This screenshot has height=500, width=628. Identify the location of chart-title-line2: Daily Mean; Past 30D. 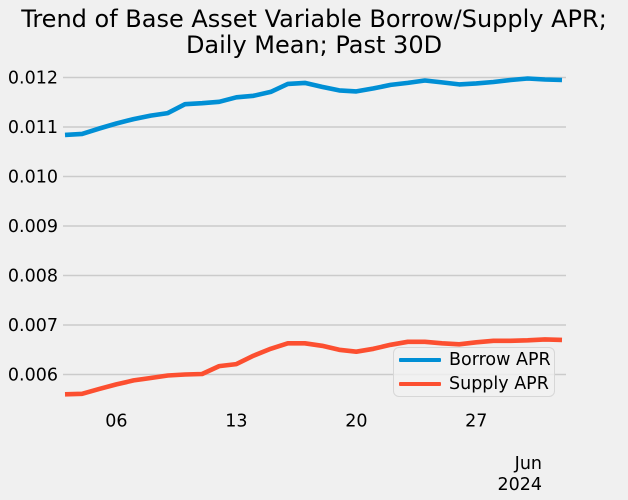
(314, 45).